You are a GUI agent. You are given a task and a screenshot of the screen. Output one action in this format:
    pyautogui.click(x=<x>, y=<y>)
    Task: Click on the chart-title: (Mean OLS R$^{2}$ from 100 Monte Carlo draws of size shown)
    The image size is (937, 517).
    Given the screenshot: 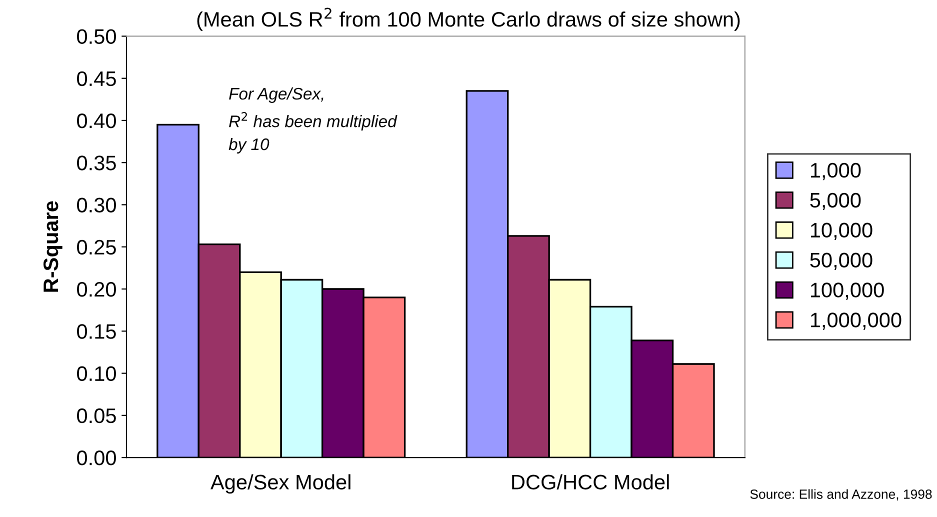 What is the action you would take?
    pyautogui.click(x=468, y=19)
    